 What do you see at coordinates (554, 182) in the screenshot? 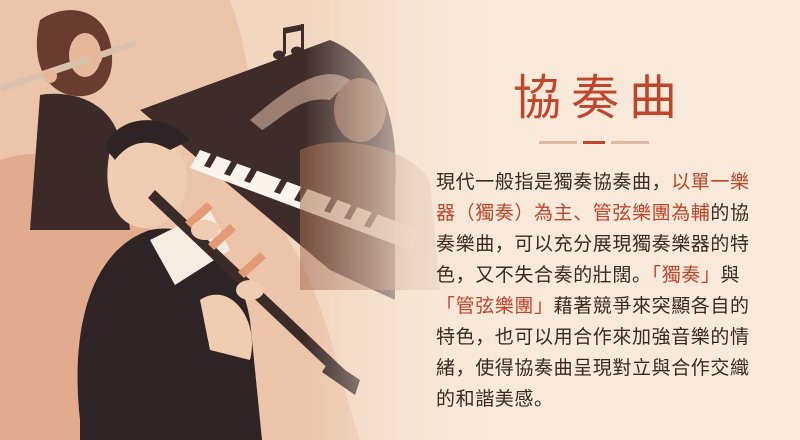
I see `paragraph-segment: 現代一般指是獨奏協奏曲，` at bounding box center [554, 182].